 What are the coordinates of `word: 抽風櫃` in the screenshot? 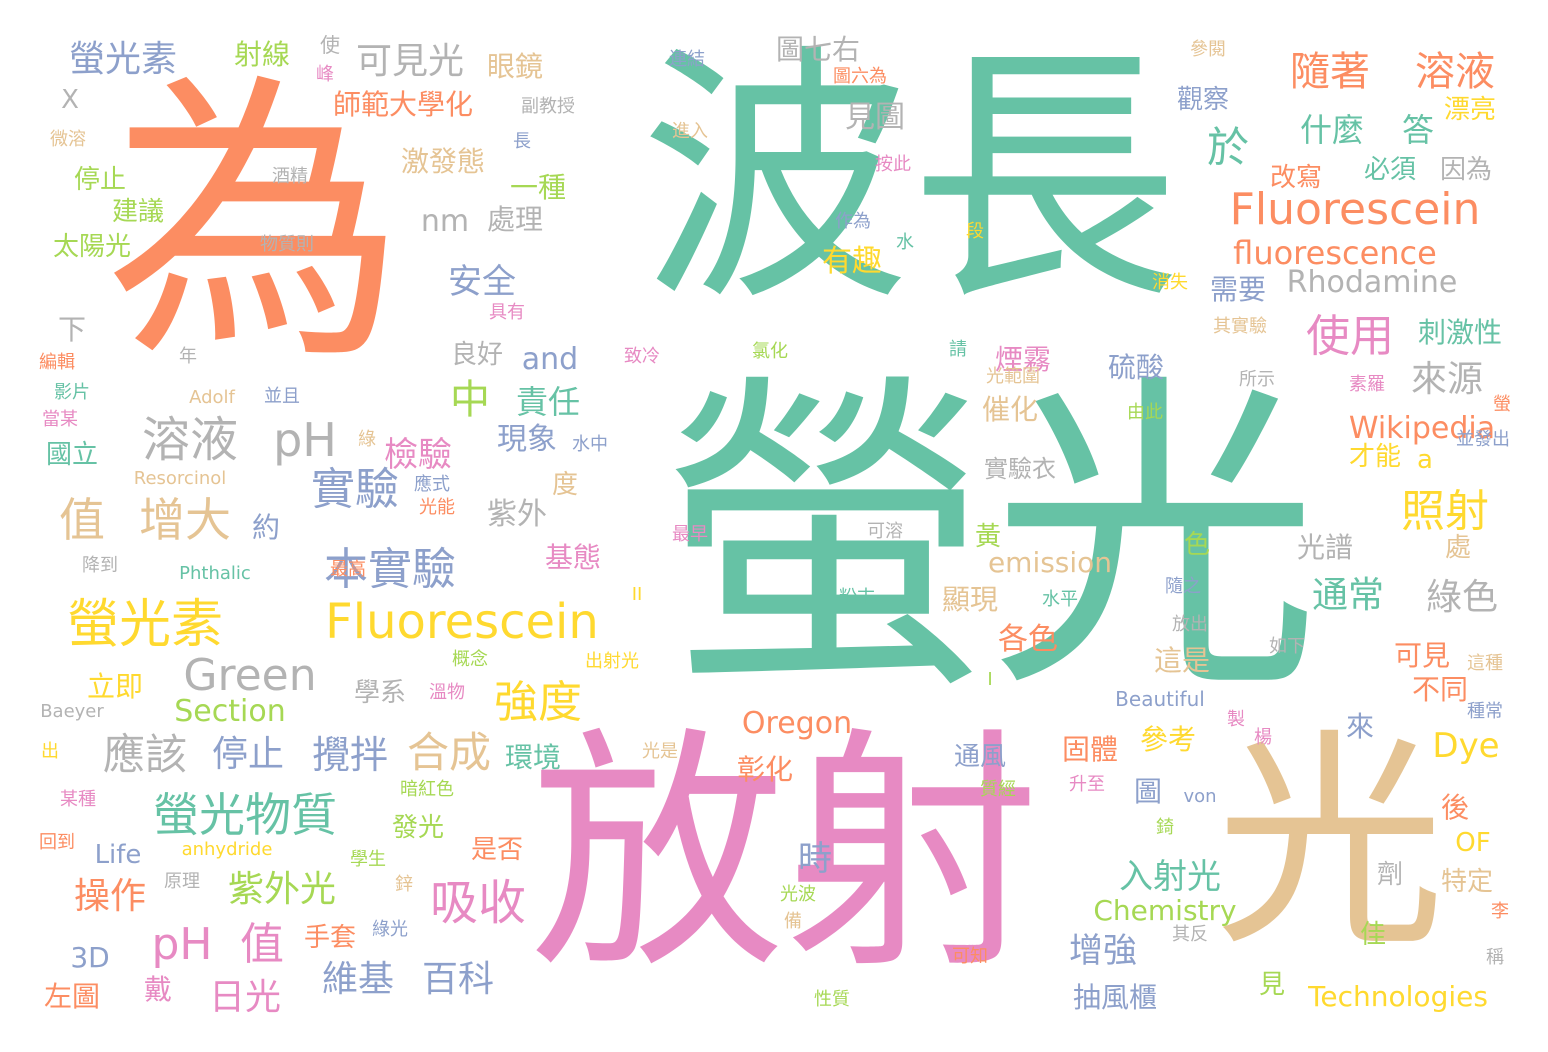 It's located at (1115, 997).